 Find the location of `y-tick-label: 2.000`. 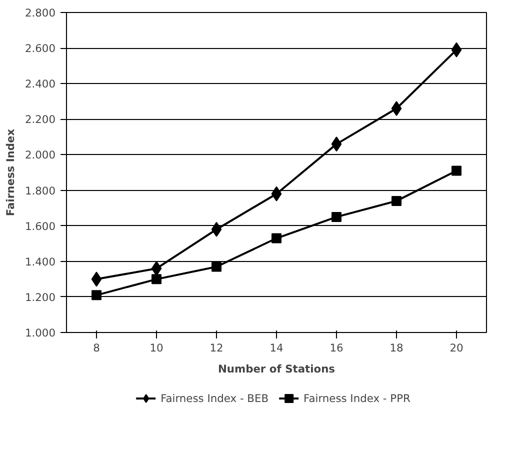

y-tick-label: 2.000 is located at coordinates (40, 155).